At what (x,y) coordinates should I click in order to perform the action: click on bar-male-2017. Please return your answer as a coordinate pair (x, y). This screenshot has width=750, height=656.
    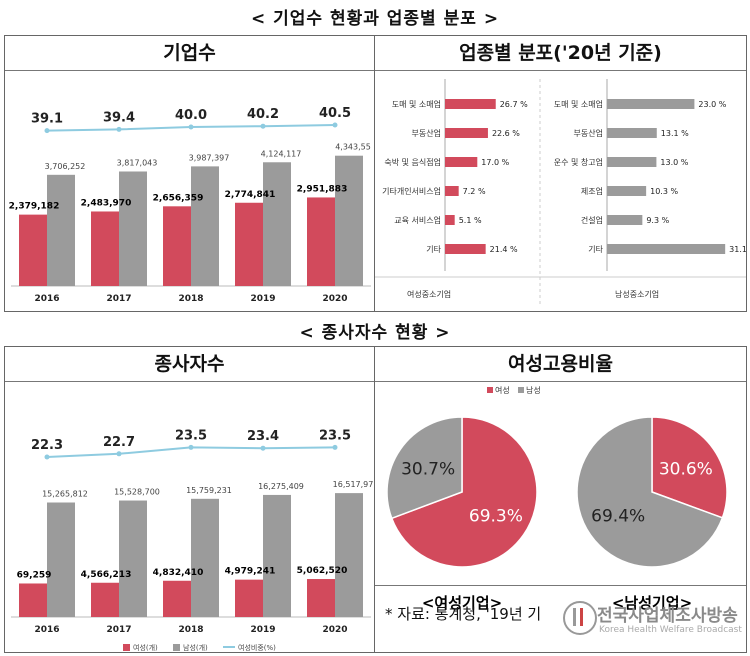
    Looking at the image, I should click on (133, 228).